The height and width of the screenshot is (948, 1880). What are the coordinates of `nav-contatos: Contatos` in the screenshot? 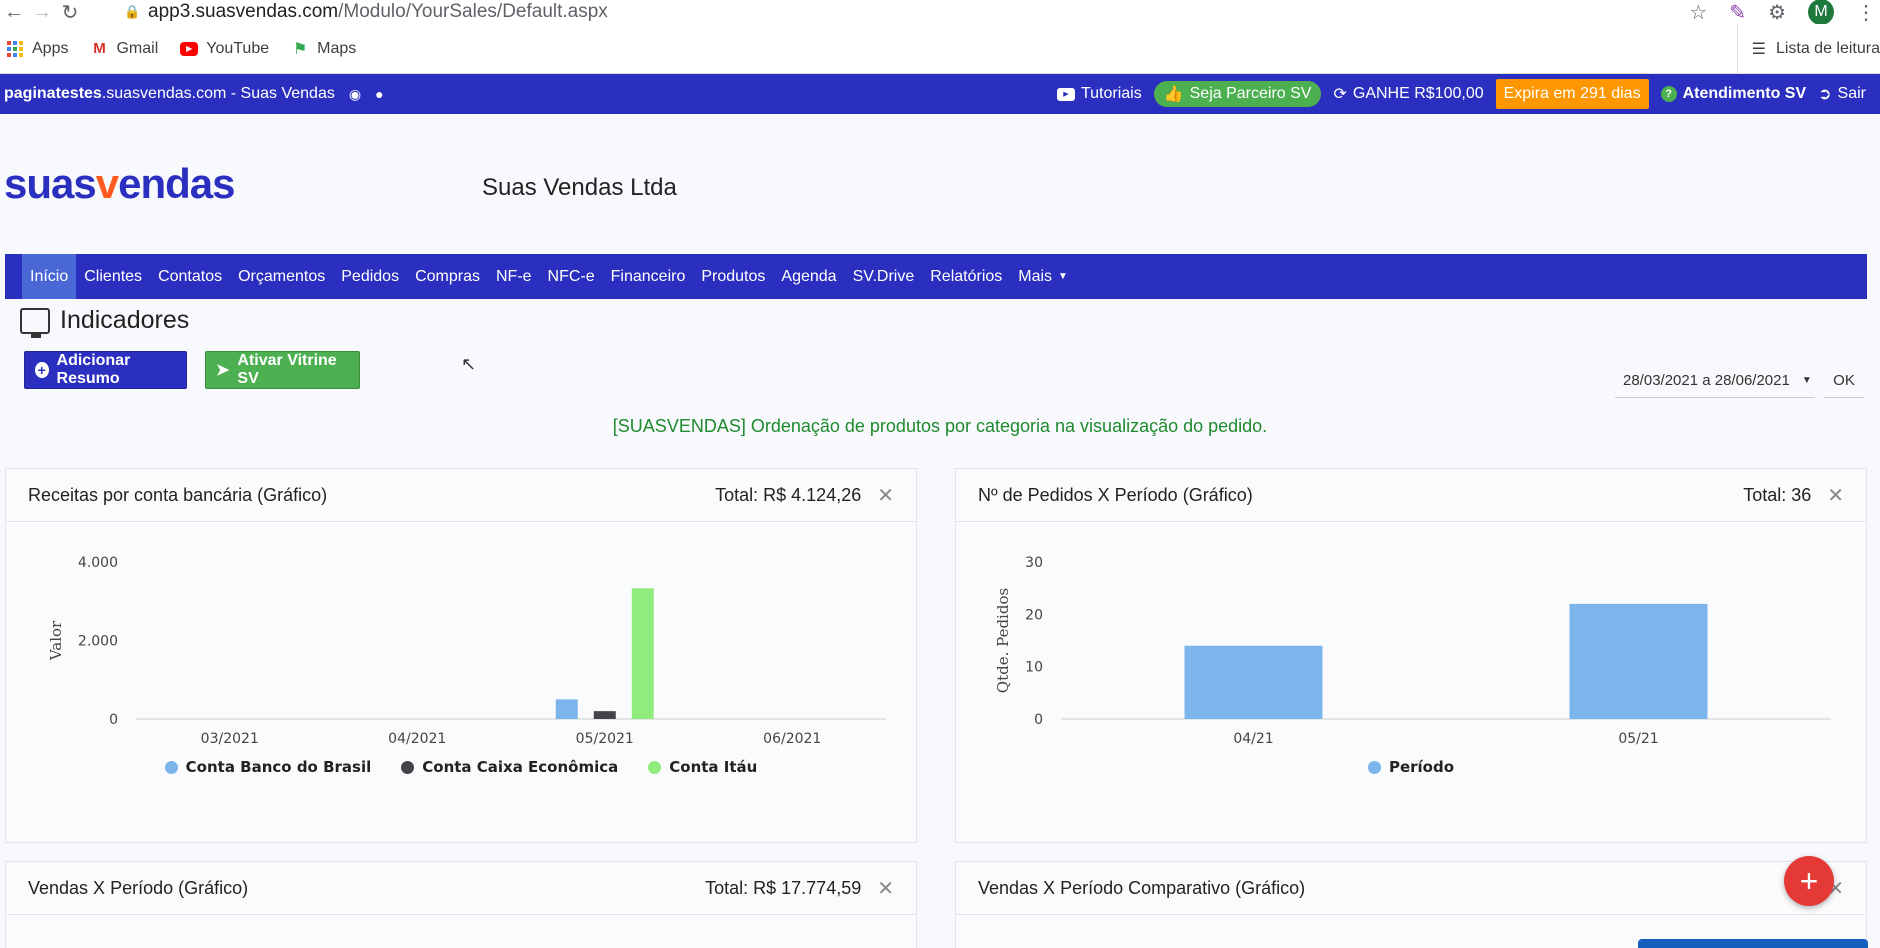 It's located at (190, 276).